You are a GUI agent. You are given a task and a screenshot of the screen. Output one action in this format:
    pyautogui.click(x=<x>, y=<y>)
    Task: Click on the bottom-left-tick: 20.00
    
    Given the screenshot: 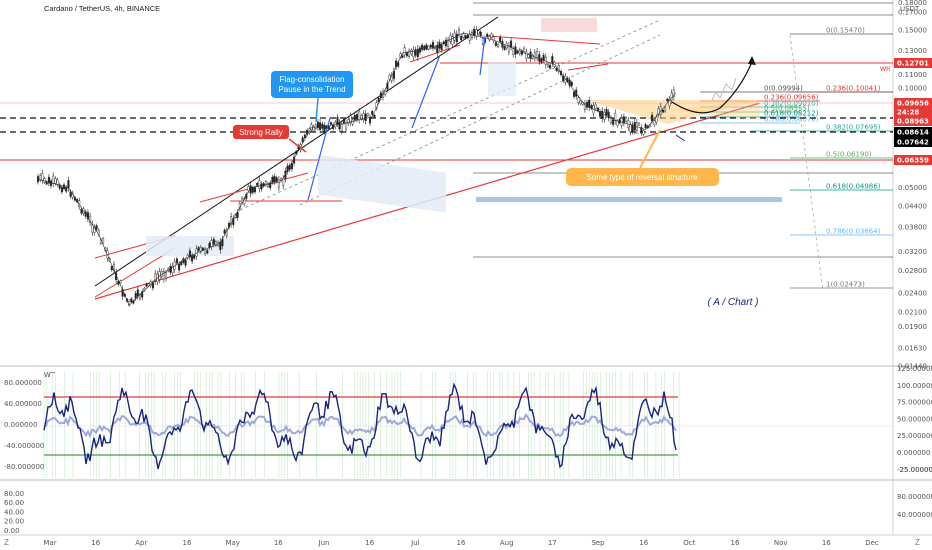 What is the action you would take?
    pyautogui.click(x=14, y=522)
    